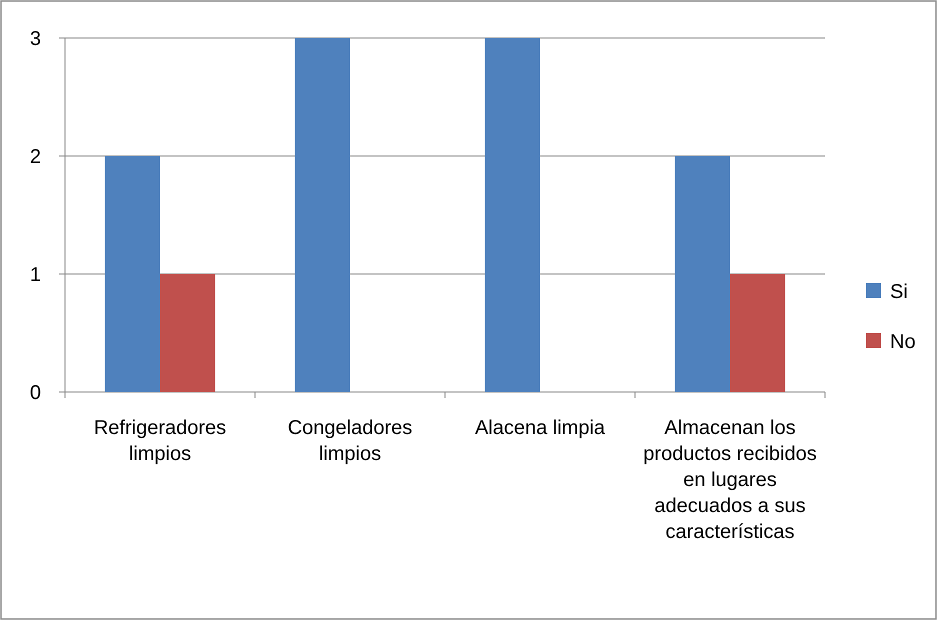 The height and width of the screenshot is (620, 937). Describe the element at coordinates (350, 441) in the screenshot. I see `x-tick-label: Congeladores limpios` at that location.